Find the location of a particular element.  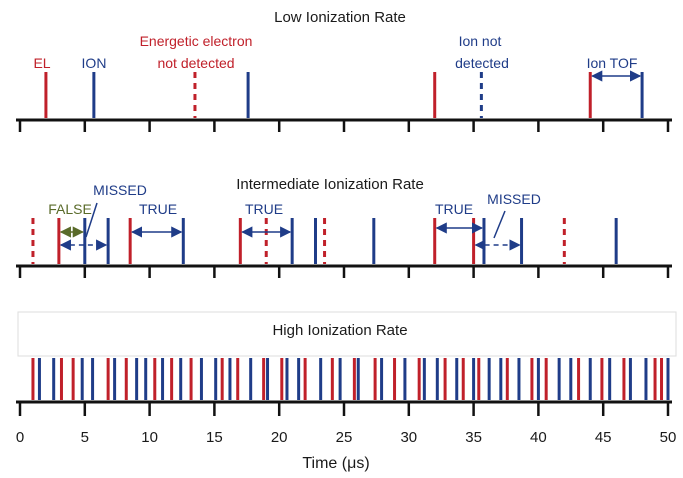

missed-1-pointer is located at coordinates (91, 220).